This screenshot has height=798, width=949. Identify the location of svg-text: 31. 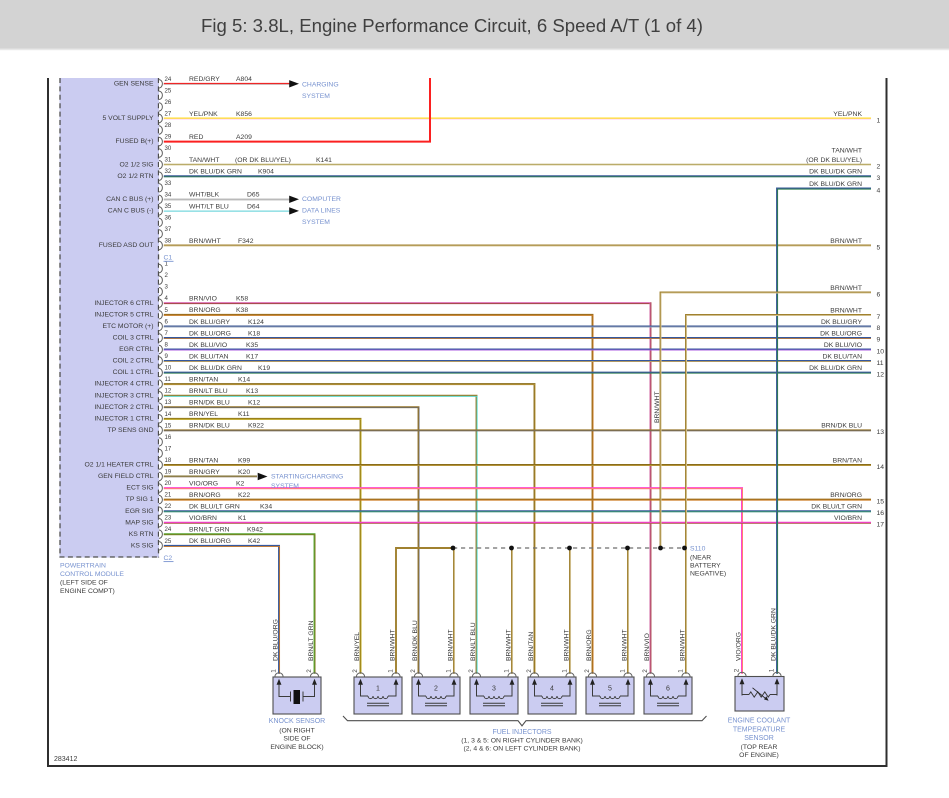
(168, 160).